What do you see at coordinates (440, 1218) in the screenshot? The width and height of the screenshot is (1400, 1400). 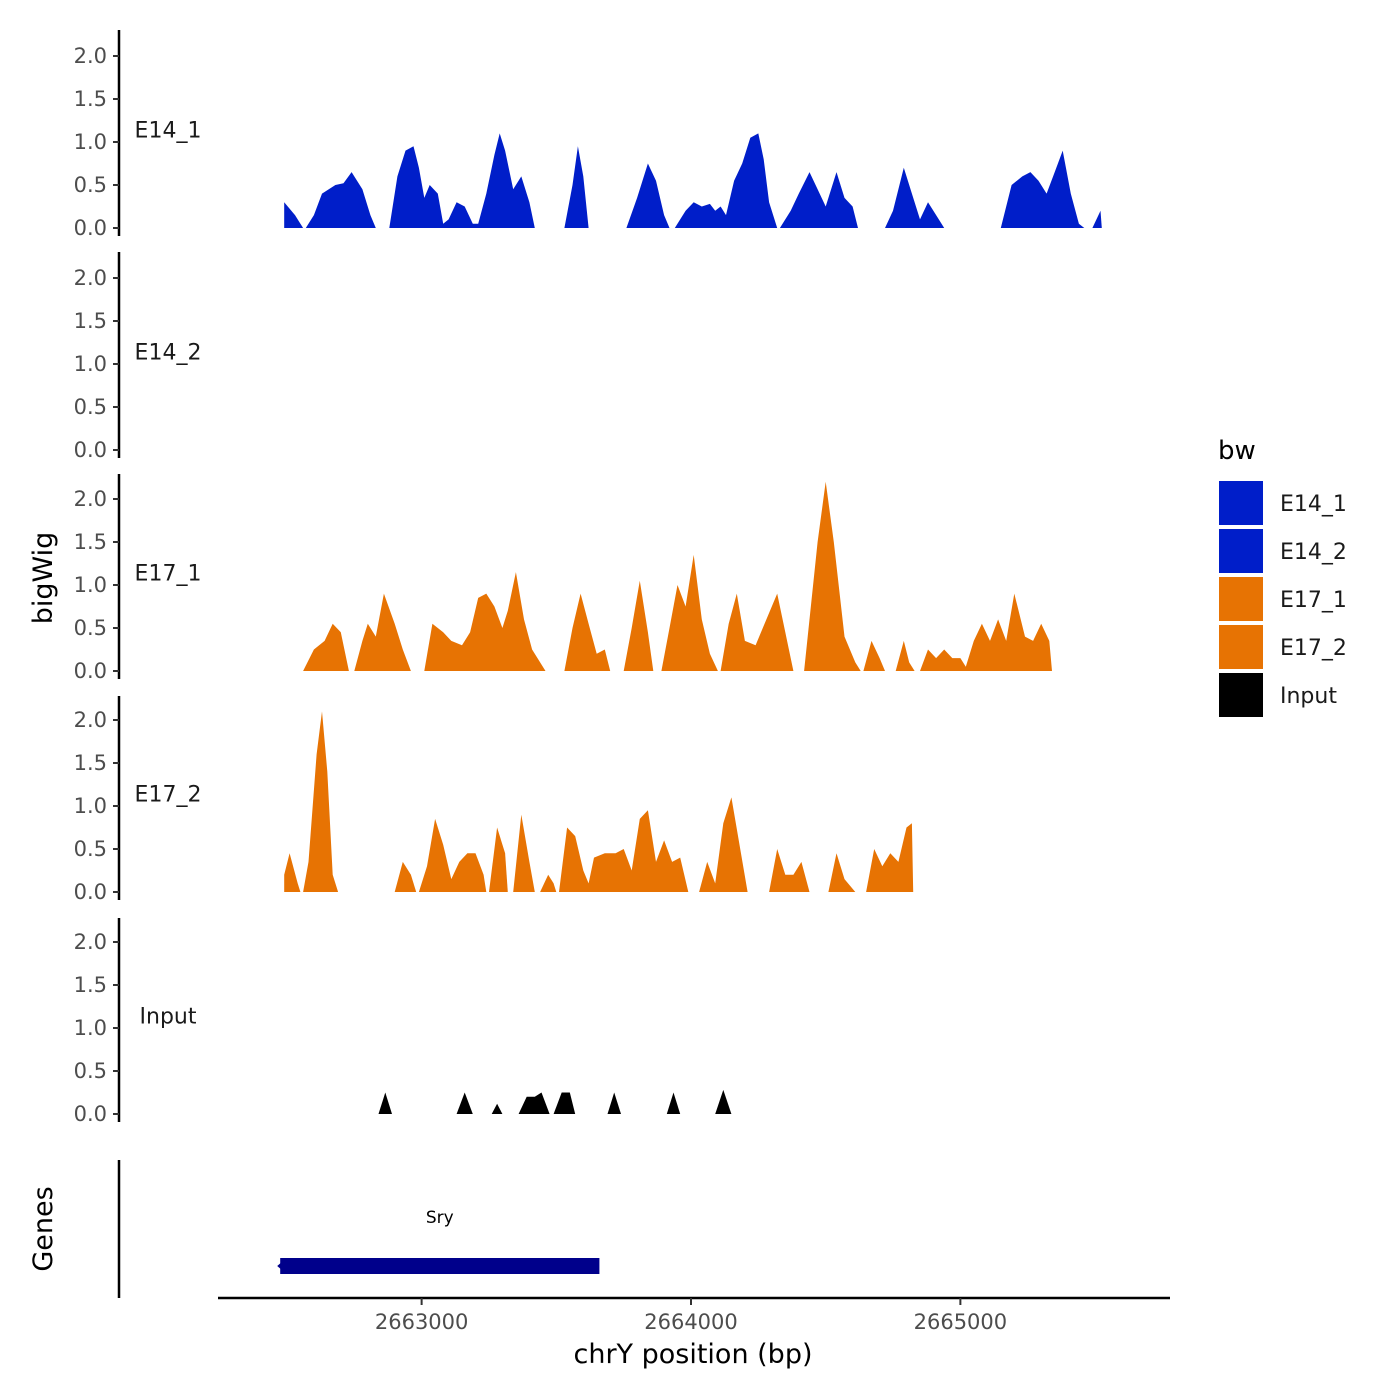 I see `gene-label: Sry` at bounding box center [440, 1218].